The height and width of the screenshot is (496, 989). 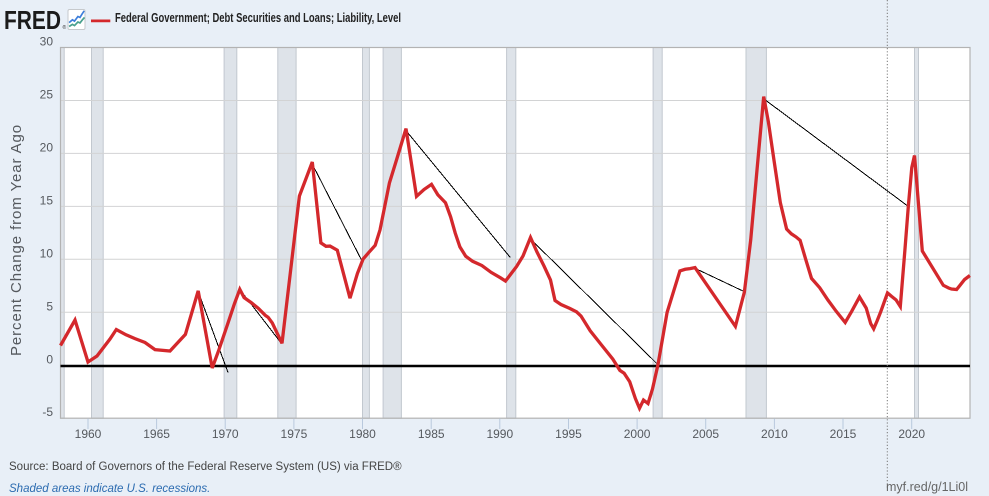 What do you see at coordinates (88, 434) in the screenshot?
I see `svg-text: 1960` at bounding box center [88, 434].